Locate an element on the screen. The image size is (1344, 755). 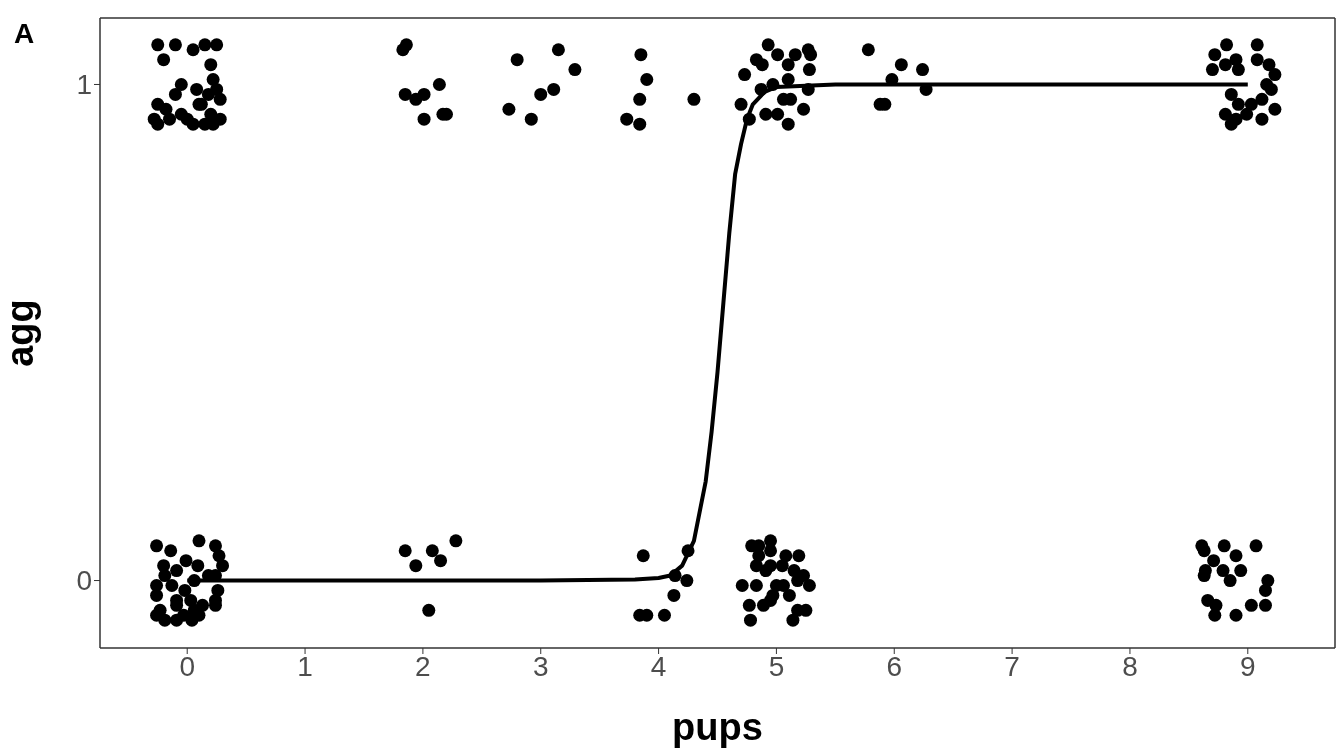
y-axis-title: agg is located at coordinates (21, 333).